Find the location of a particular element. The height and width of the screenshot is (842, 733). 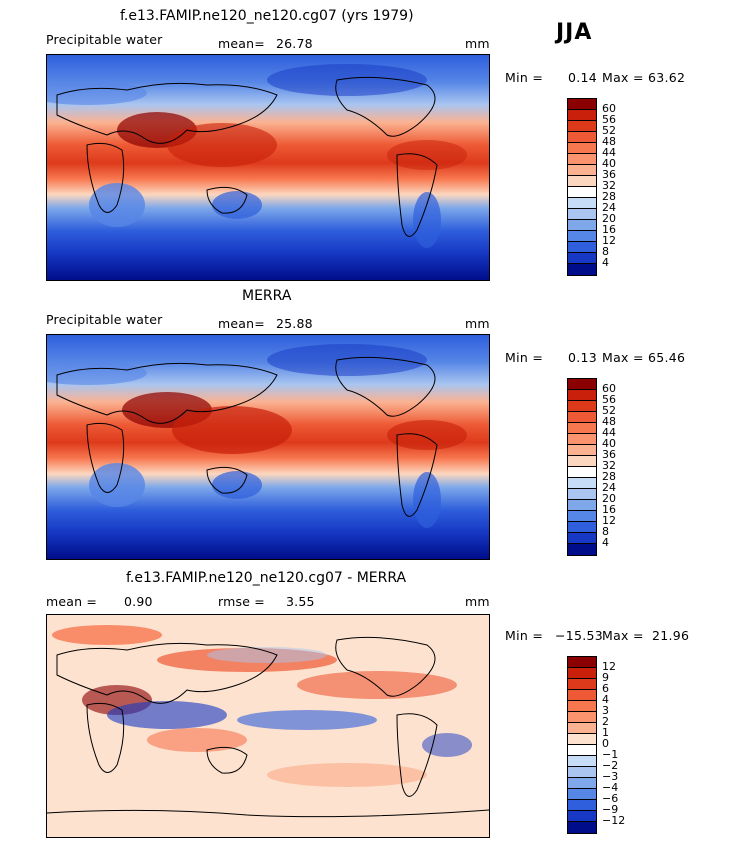

colorbar-tick-label: 16 is located at coordinates (609, 229).